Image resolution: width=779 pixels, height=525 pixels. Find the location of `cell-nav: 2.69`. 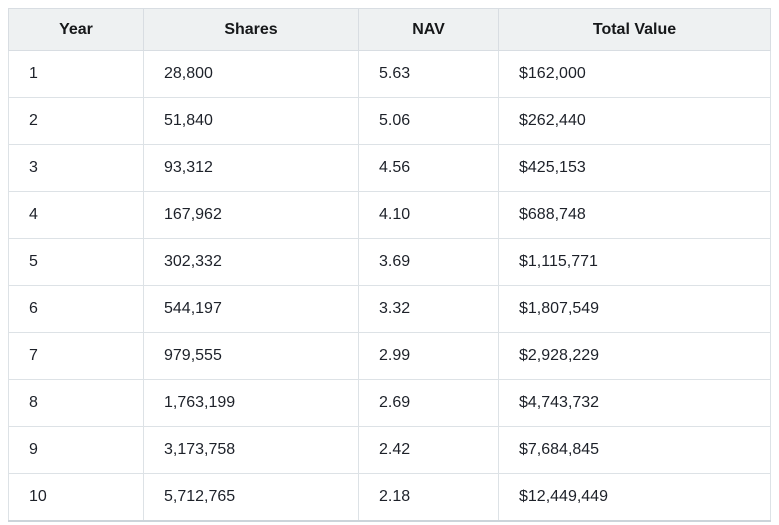

cell-nav: 2.69 is located at coordinates (428, 403).